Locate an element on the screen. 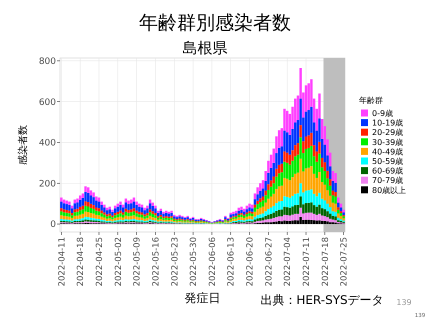 The height and width of the screenshot is (320, 427). x-tick-label: 2022-07-25 is located at coordinates (345, 261).